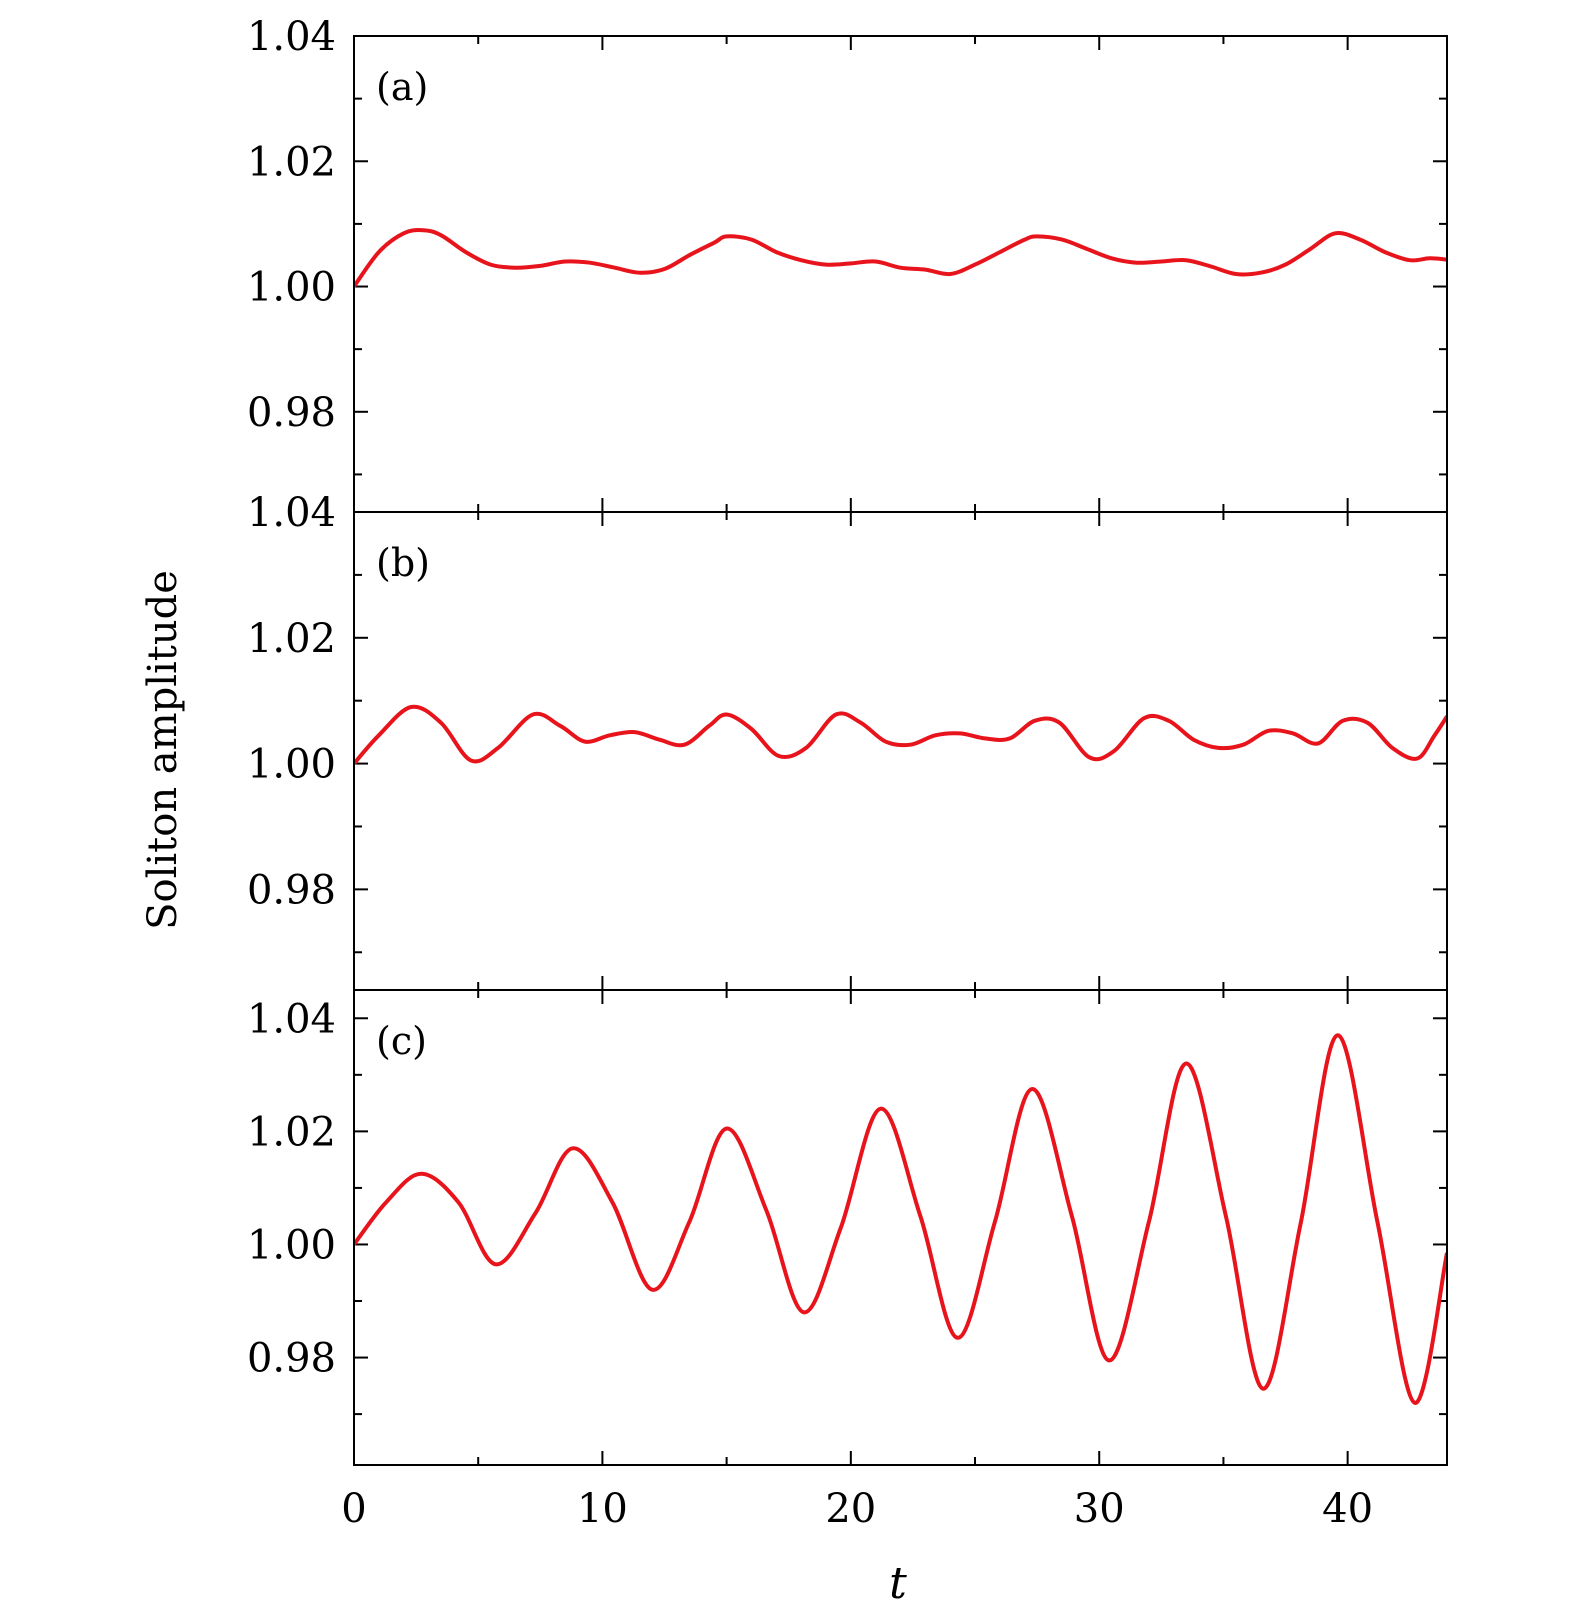 The width and height of the screenshot is (1575, 1604). What do you see at coordinates (1347, 1509) in the screenshot?
I see `x-tick-label: 40` at bounding box center [1347, 1509].